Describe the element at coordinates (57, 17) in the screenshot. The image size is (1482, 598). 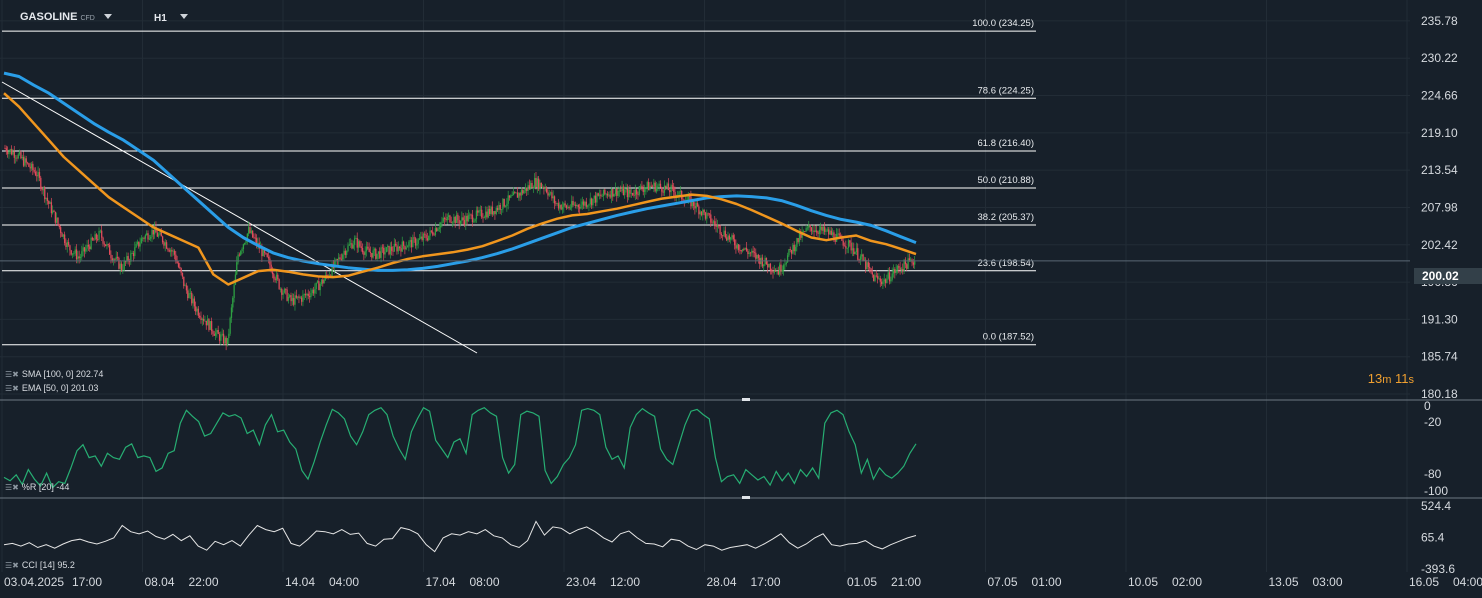
I see `symbol-selector: GASOLINE CFD` at that location.